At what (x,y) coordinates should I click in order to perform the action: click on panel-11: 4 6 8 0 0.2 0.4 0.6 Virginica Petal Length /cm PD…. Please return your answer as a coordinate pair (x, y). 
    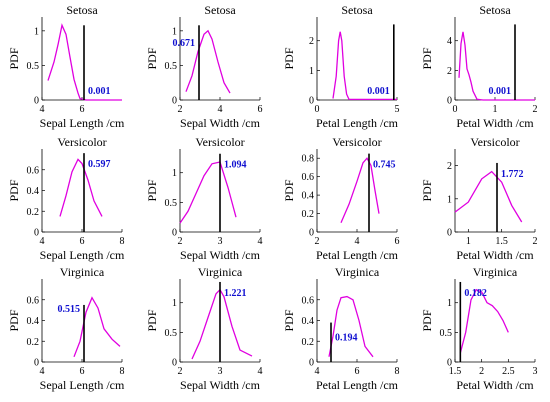
    Looking at the image, I should click on (341, 328).